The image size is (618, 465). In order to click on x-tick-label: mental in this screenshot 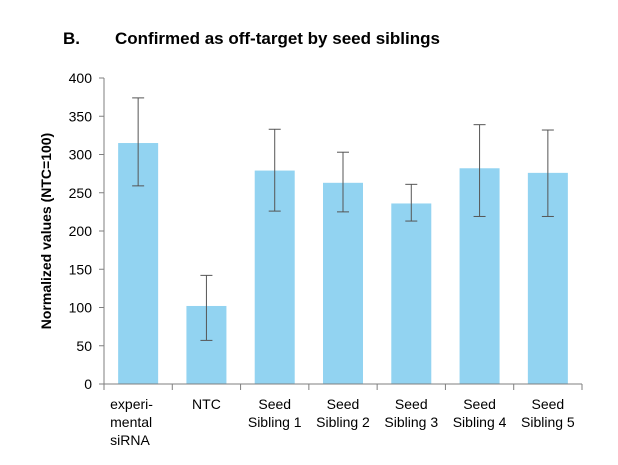, I will do `click(131, 422)`.